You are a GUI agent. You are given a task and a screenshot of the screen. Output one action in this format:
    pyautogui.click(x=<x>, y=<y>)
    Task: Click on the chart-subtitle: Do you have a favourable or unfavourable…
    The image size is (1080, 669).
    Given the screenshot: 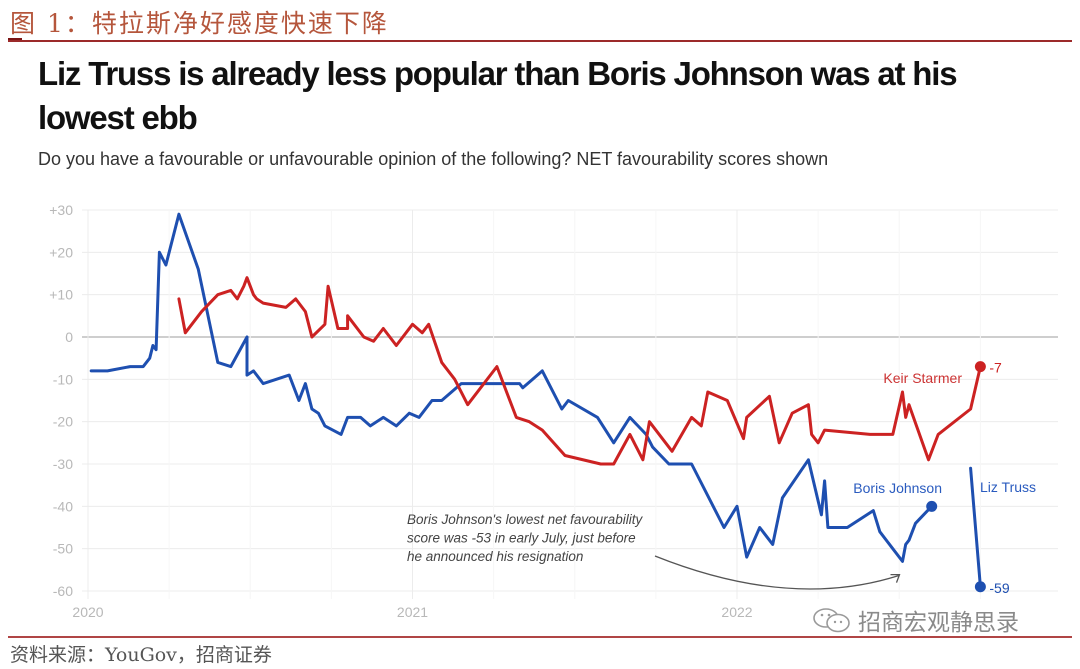 What is the action you would take?
    pyautogui.click(x=433, y=159)
    